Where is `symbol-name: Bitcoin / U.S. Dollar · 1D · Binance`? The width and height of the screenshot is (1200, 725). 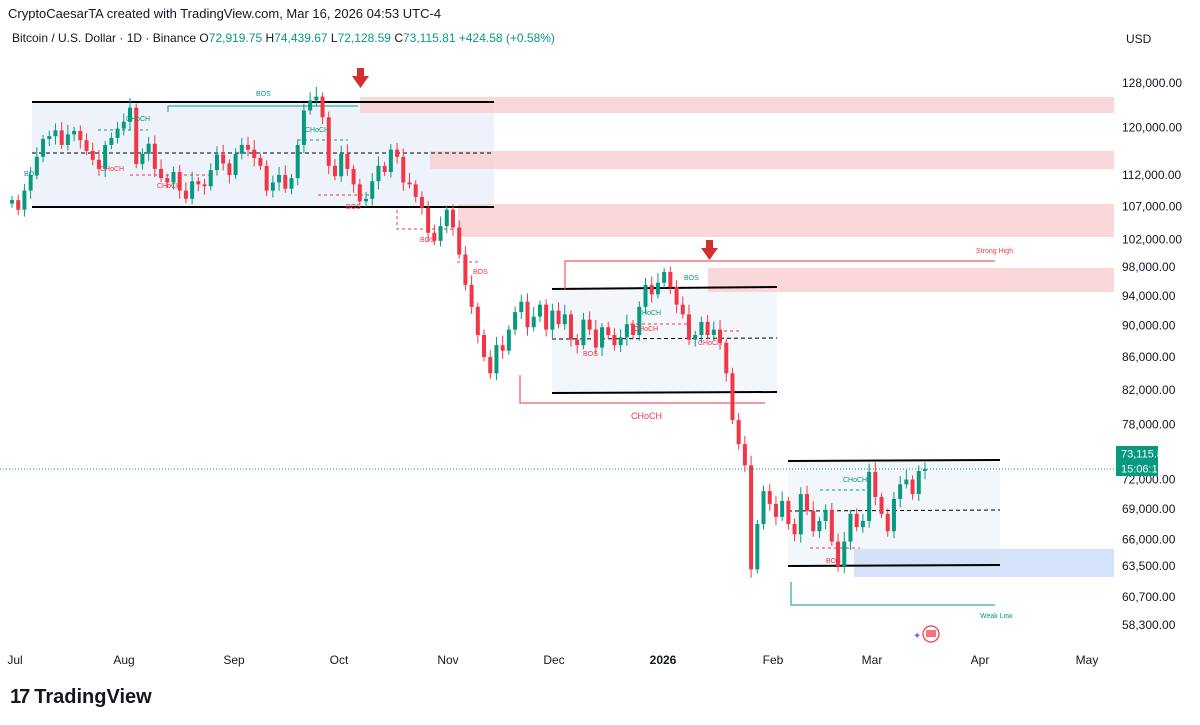 symbol-name: Bitcoin / U.S. Dollar · 1D · Binance is located at coordinates (104, 38).